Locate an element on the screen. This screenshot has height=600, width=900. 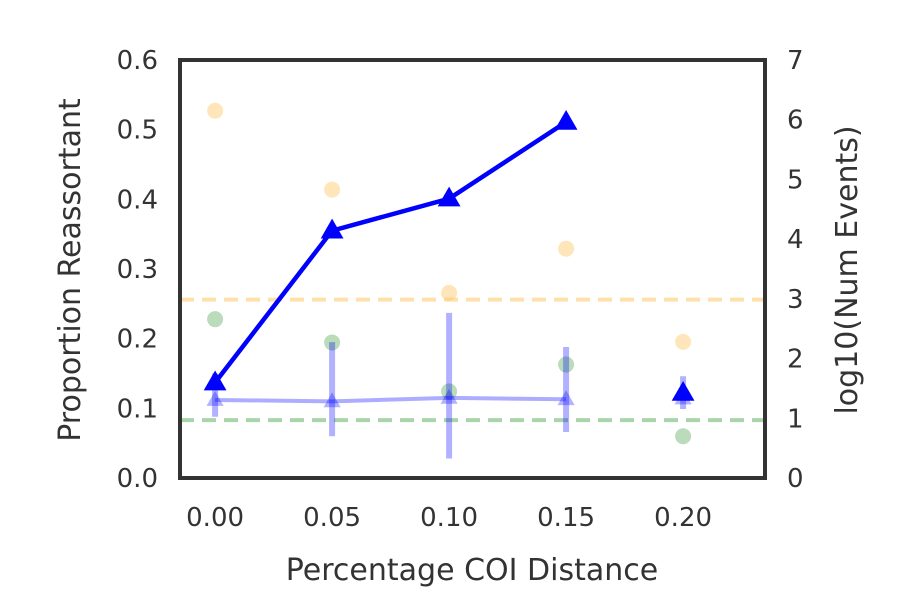
y-tick-label-3: 0.3 is located at coordinates (137, 270).